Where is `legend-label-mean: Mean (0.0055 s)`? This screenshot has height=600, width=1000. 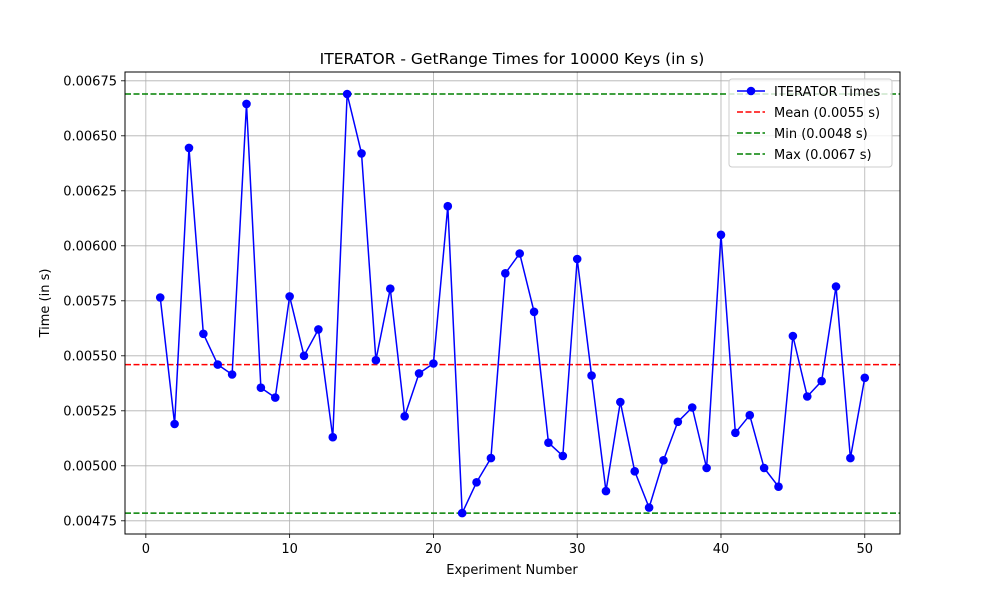 legend-label-mean: Mean (0.0055 s) is located at coordinates (827, 113).